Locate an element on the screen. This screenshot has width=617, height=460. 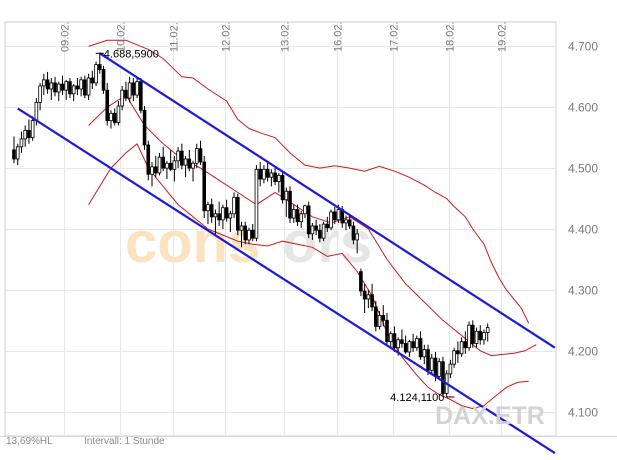
footer-interval: Intervall: 1 Stunde is located at coordinates (124, 441).